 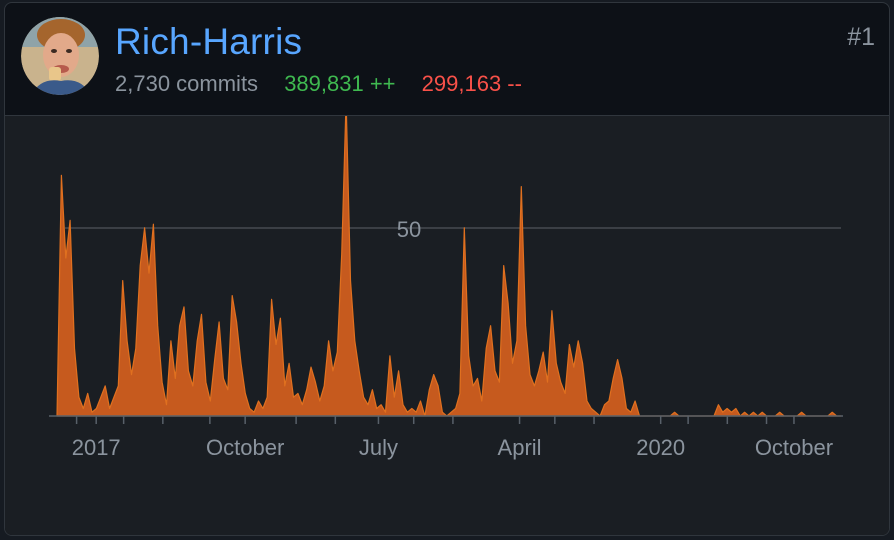 I want to click on deletions-count: 299,163 --, so click(x=471, y=83).